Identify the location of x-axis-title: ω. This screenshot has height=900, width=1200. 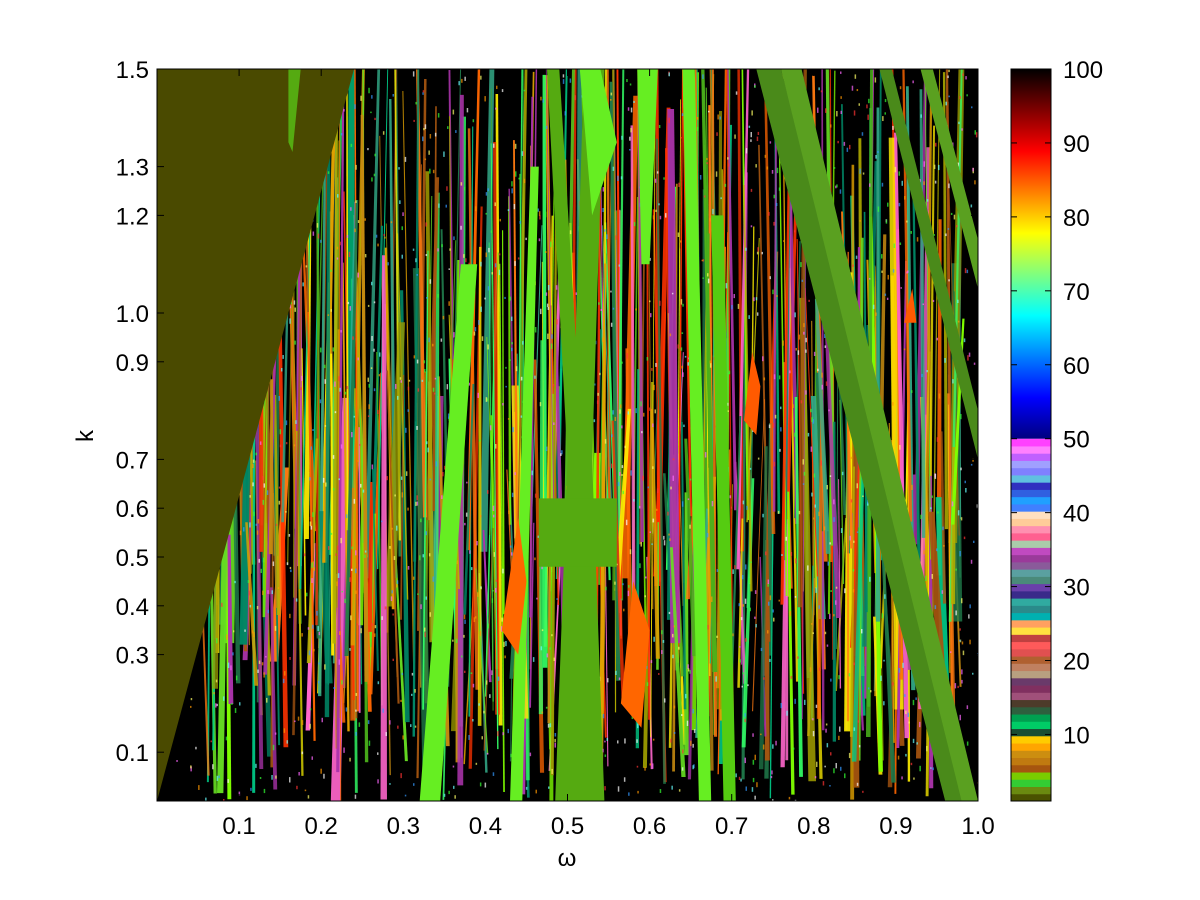
(567, 858).